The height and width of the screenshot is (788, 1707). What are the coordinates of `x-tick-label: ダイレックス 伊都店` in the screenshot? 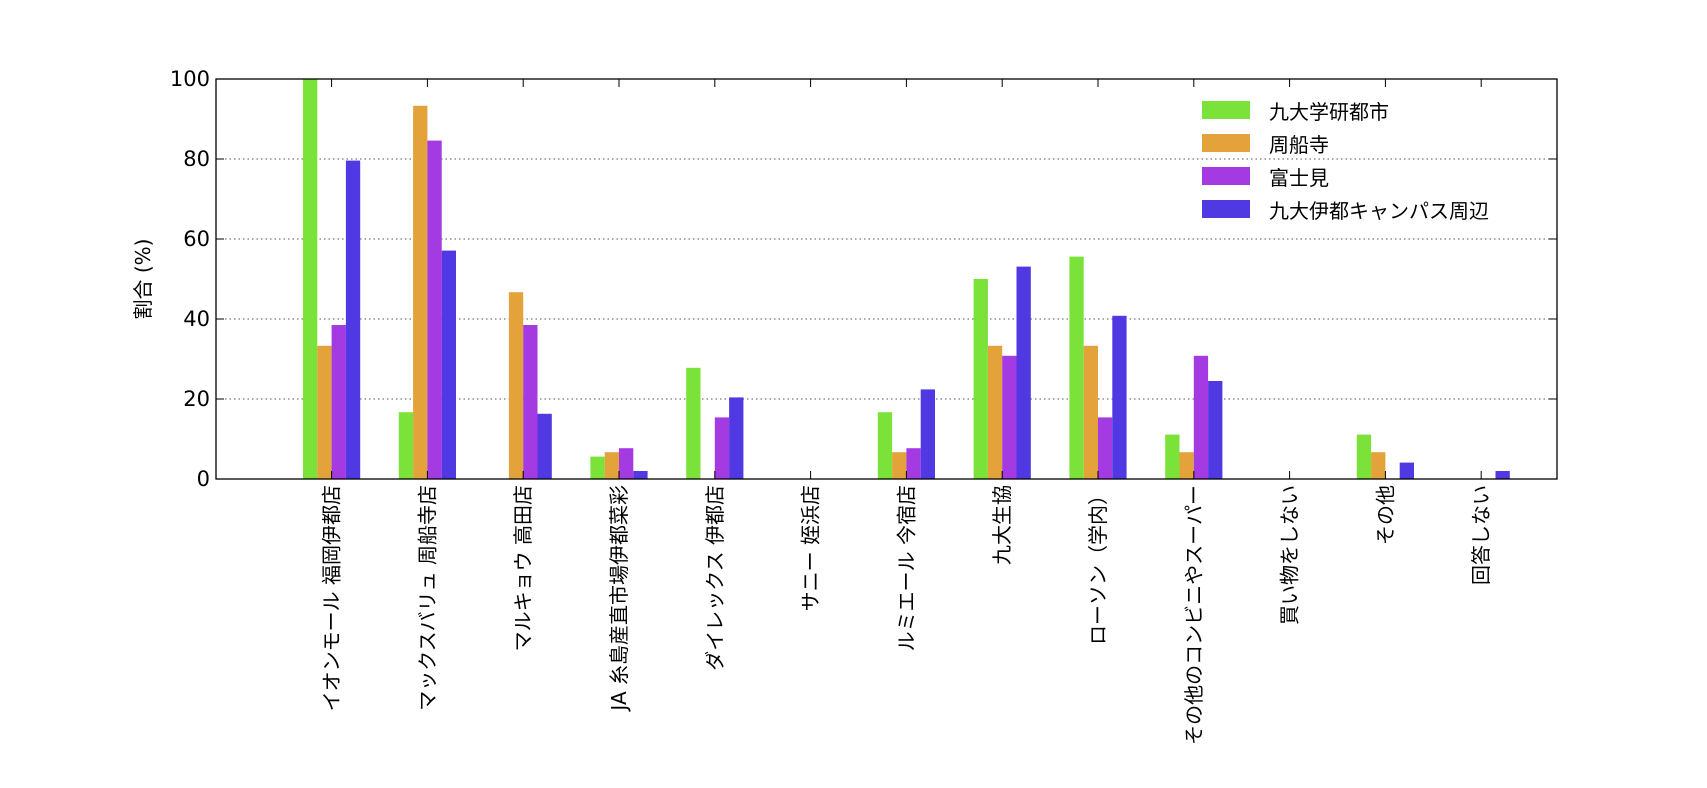 It's located at (715, 578).